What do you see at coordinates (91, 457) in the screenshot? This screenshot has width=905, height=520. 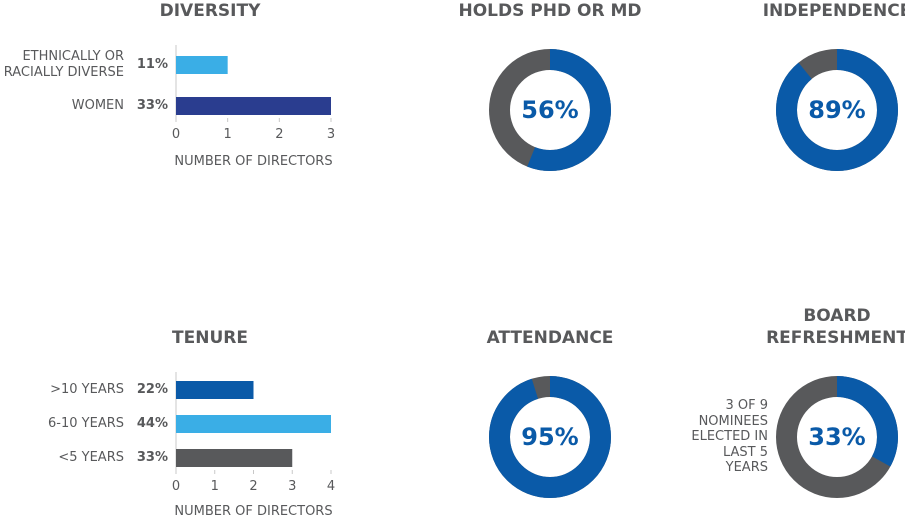 I see `category-label: <5 YEARS` at bounding box center [91, 457].